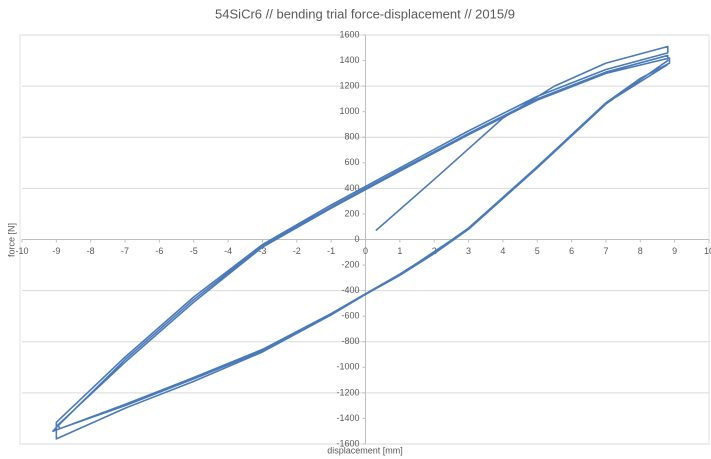  I want to click on x-tick-label: 4, so click(502, 251).